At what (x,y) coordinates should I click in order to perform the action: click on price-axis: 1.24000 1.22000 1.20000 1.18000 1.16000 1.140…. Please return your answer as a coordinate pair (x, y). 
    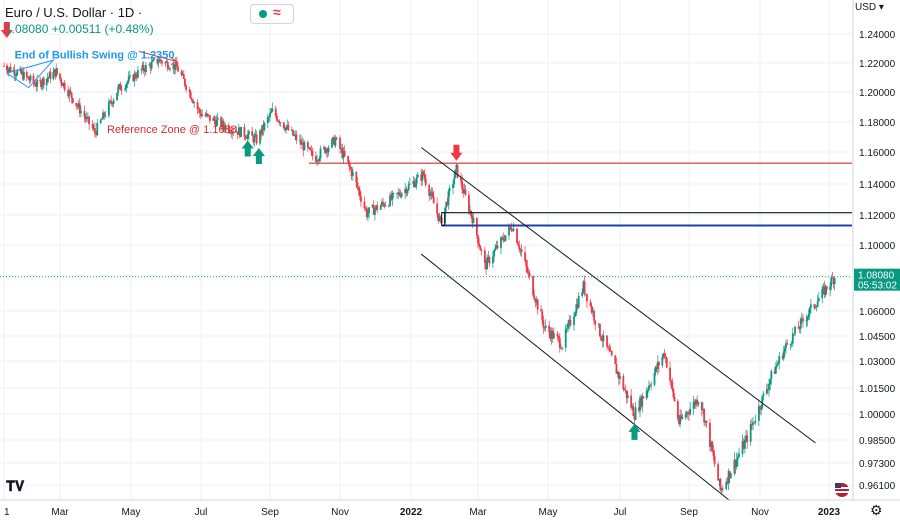
    Looking at the image, I should click on (876, 250).